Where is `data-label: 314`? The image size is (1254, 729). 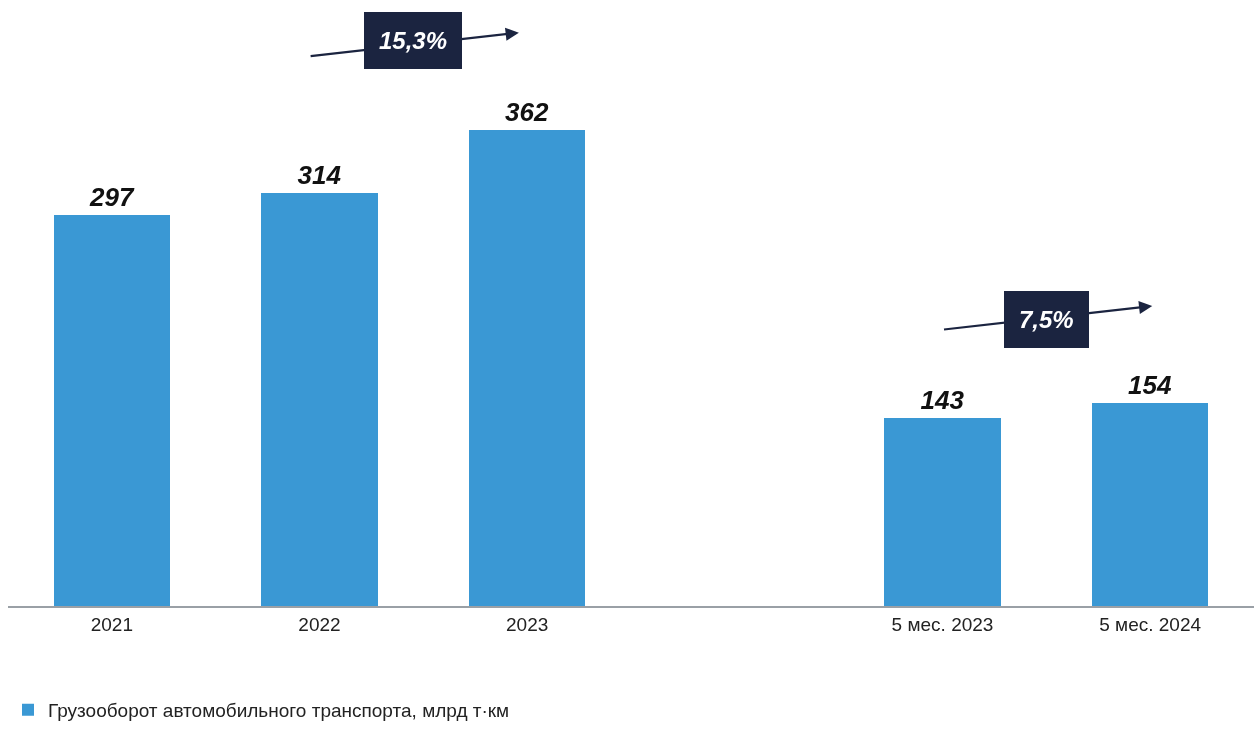 data-label: 314 is located at coordinates (319, 175).